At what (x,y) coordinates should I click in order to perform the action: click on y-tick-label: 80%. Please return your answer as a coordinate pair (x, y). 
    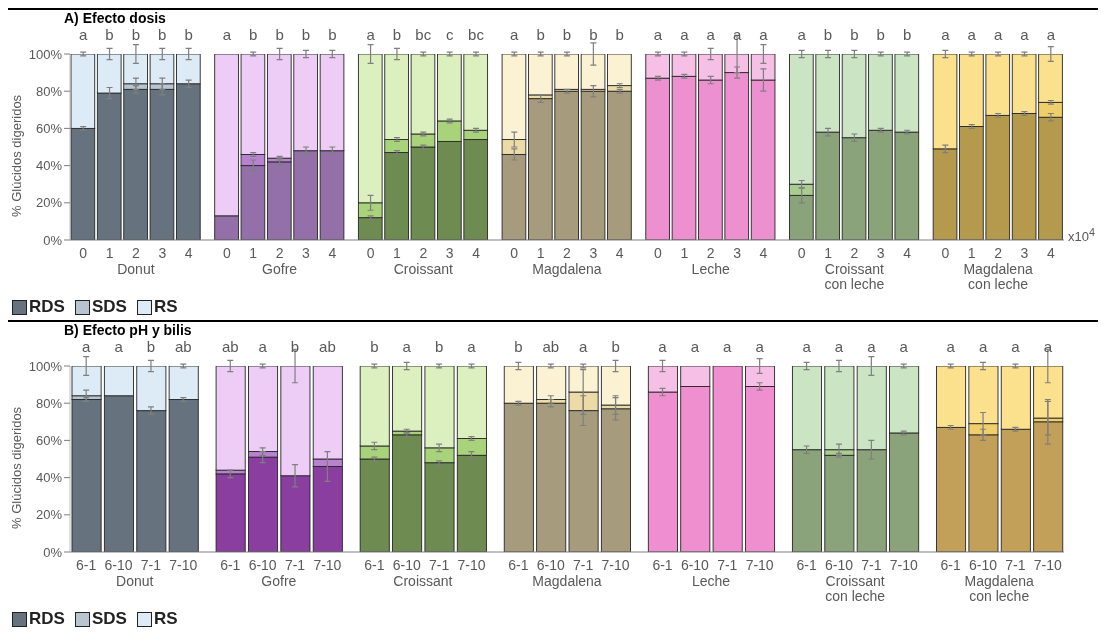
    Looking at the image, I should click on (49, 403).